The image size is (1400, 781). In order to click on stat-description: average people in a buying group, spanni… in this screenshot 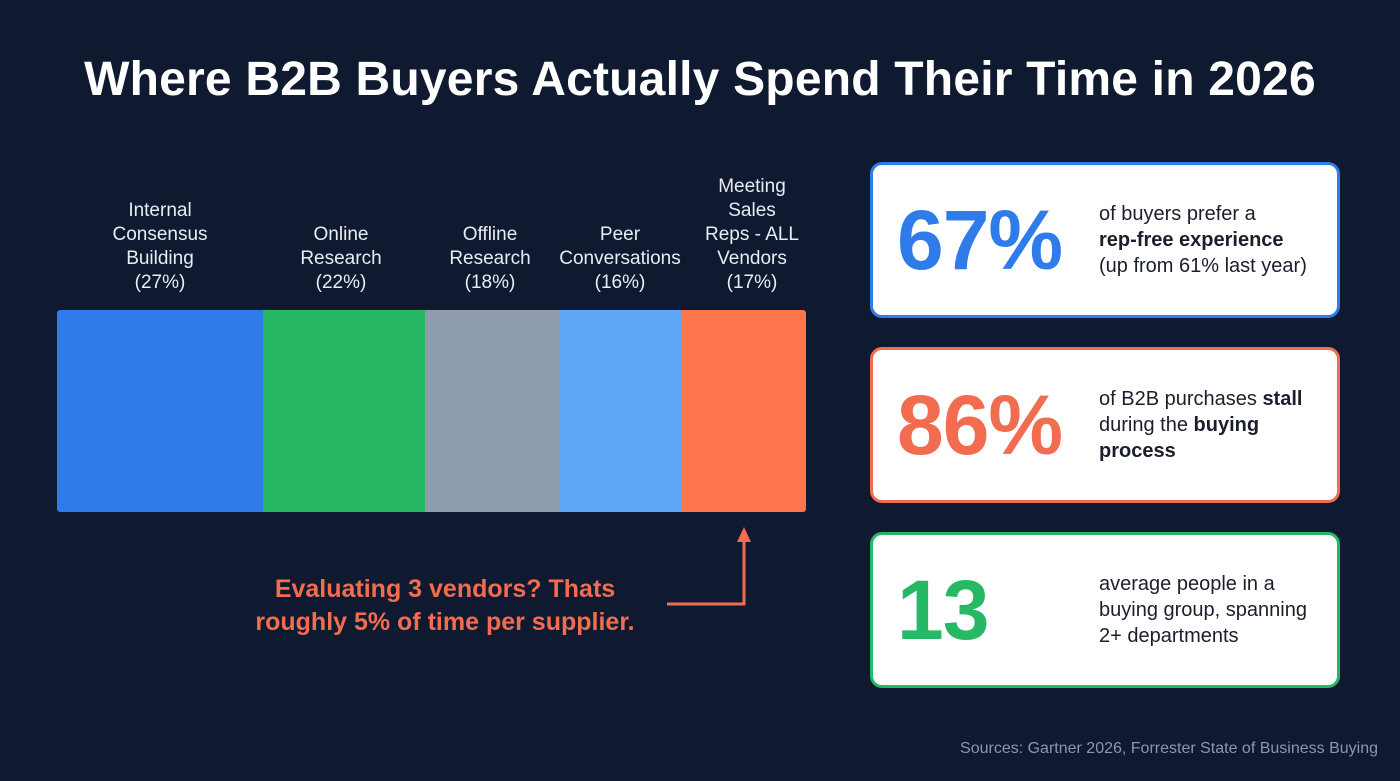, I will do `click(1203, 610)`.